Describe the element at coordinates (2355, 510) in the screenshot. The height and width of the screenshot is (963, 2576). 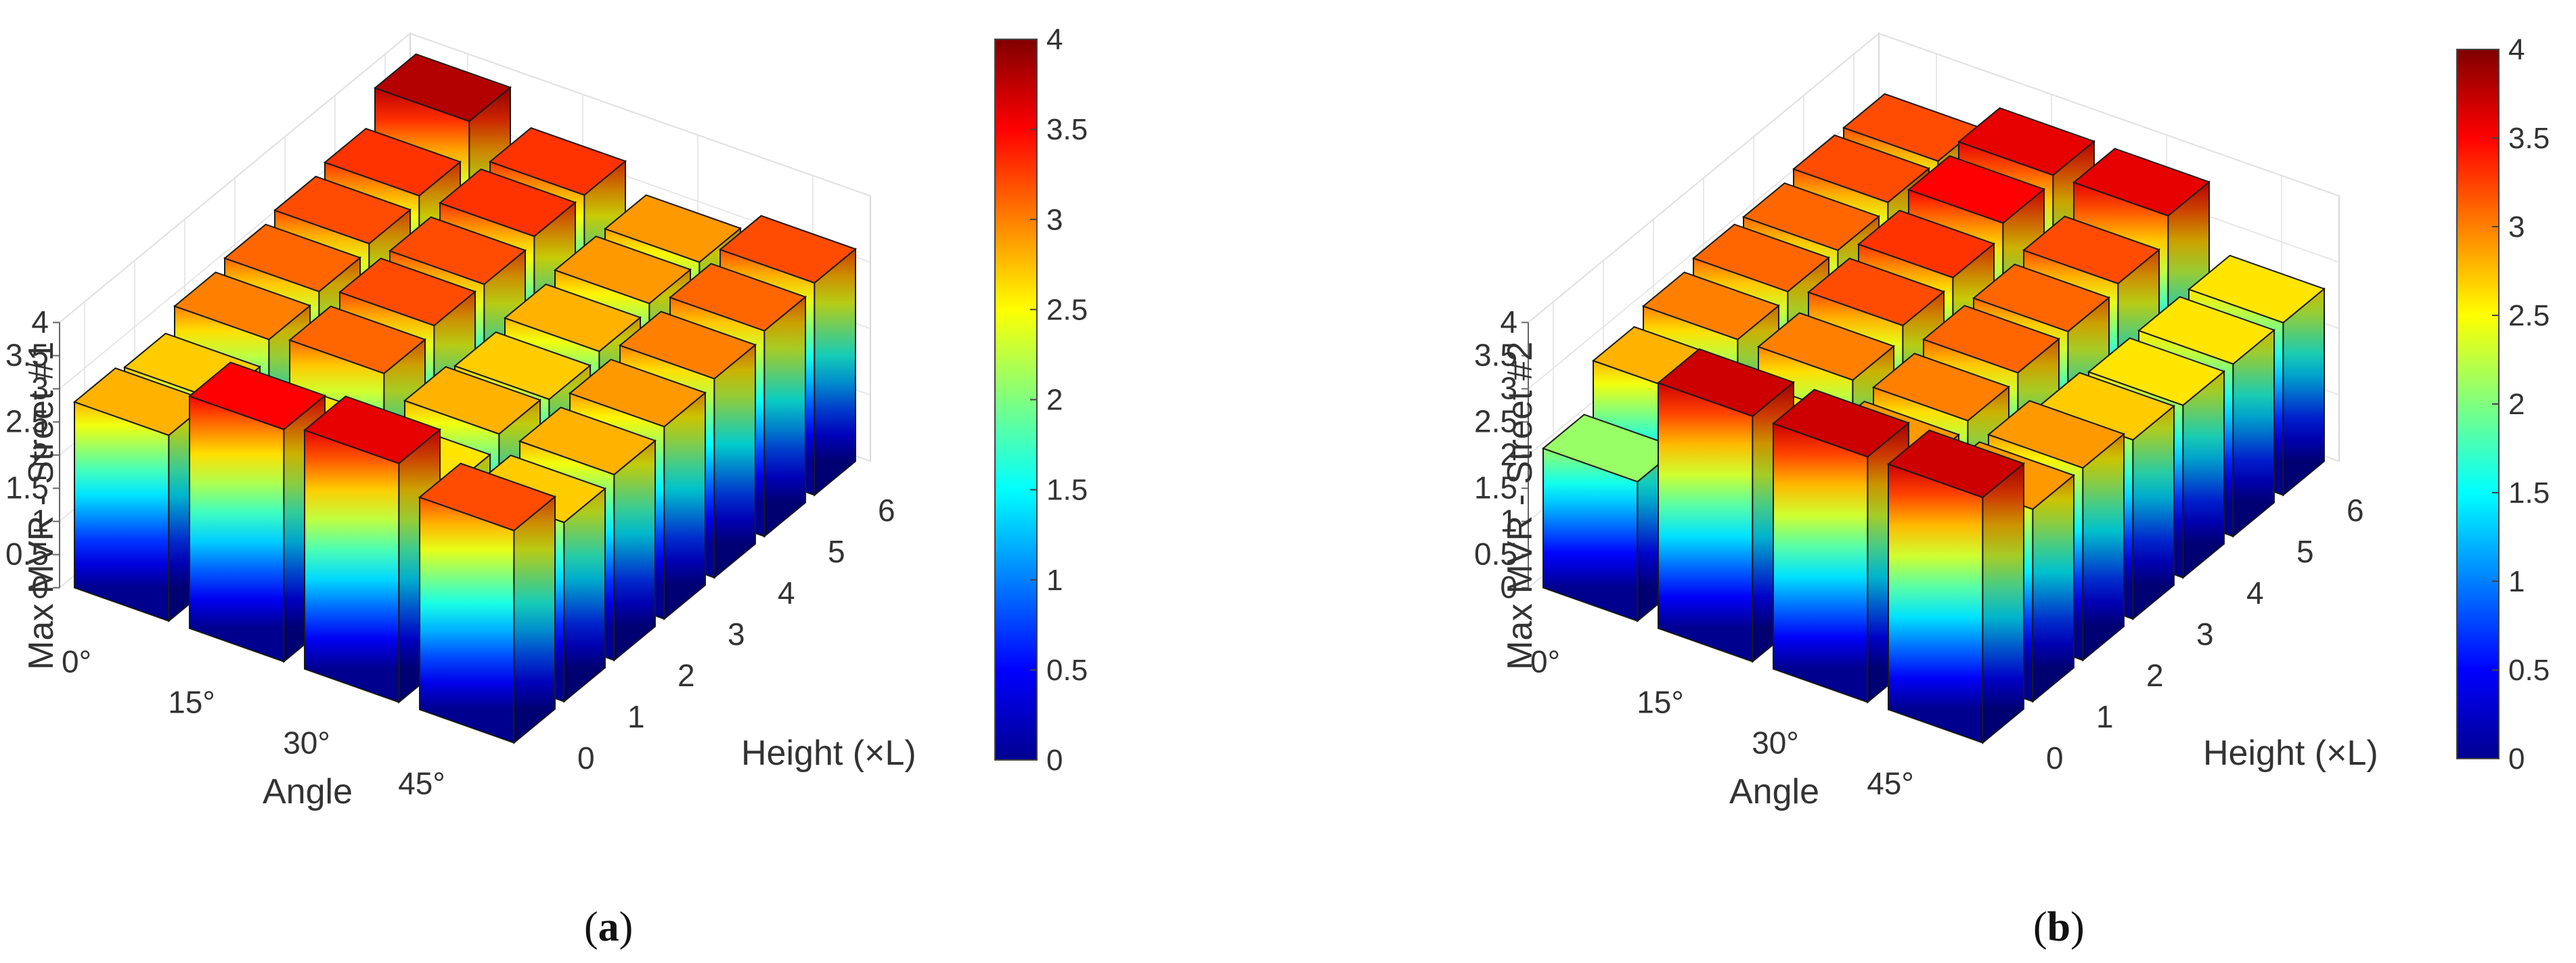
I see `height-tick-label: 6` at that location.